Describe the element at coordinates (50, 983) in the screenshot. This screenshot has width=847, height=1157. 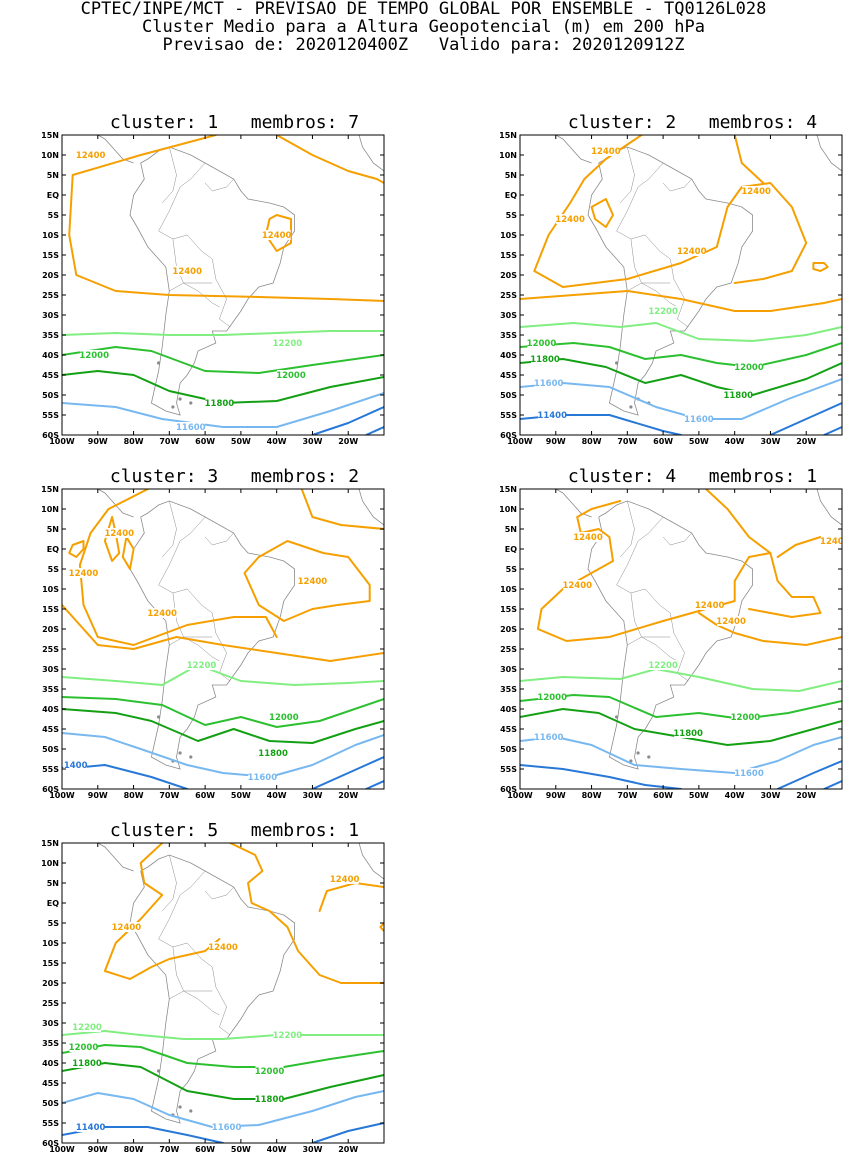
I see `y-tick-label: 20S` at that location.